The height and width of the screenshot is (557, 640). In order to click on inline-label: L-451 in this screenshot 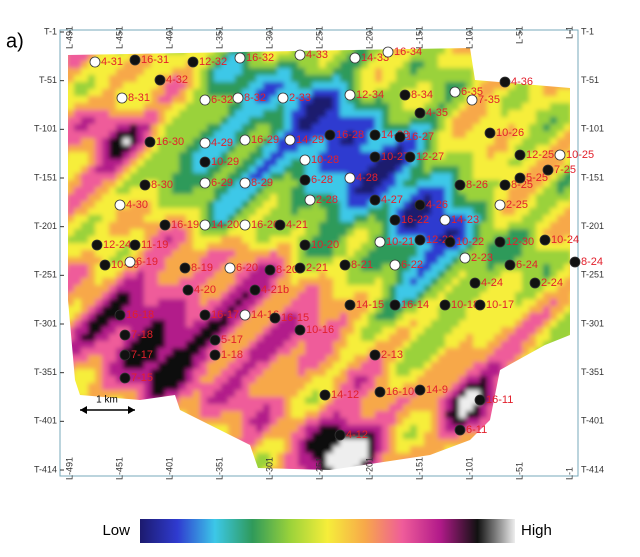, I will do `click(119, 468)`.